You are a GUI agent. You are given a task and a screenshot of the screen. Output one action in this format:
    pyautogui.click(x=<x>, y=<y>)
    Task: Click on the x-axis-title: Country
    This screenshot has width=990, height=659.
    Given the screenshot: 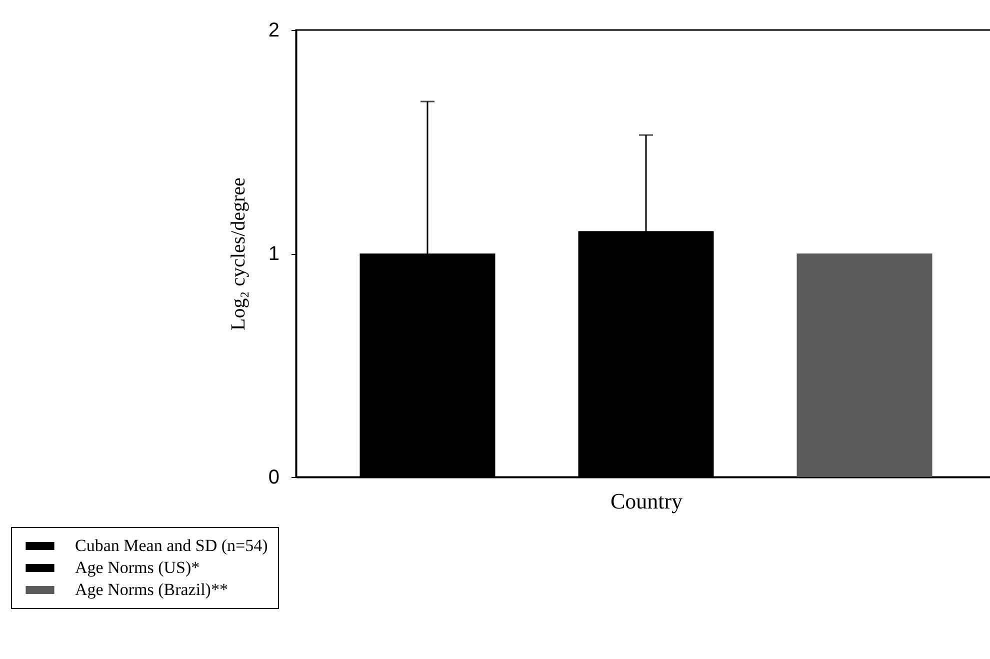 What is the action you would take?
    pyautogui.click(x=646, y=501)
    